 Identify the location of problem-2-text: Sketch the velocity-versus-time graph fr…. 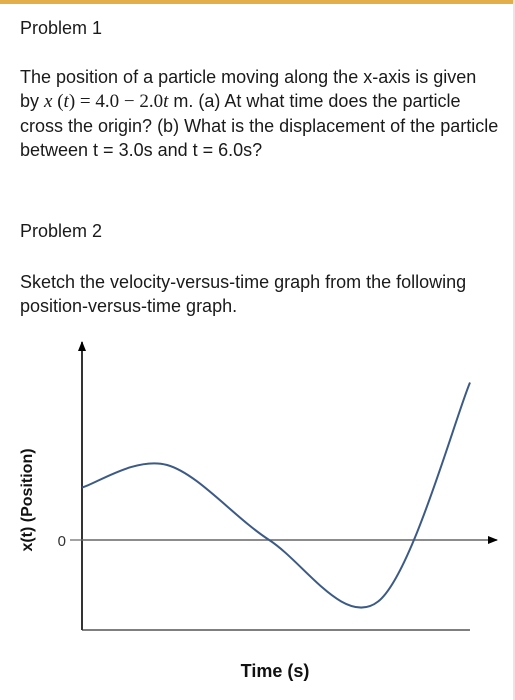
(243, 294).